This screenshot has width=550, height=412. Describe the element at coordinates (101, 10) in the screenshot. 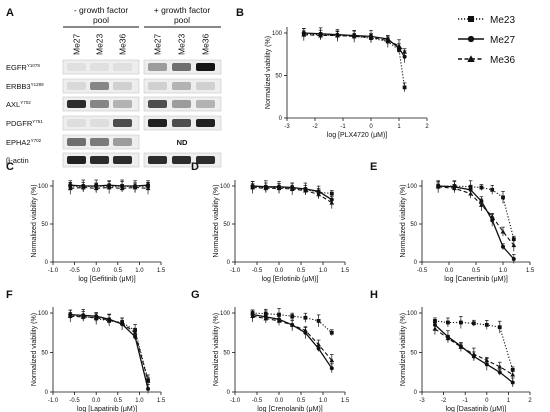

I see `blot-group-label: - growth factor` at that location.